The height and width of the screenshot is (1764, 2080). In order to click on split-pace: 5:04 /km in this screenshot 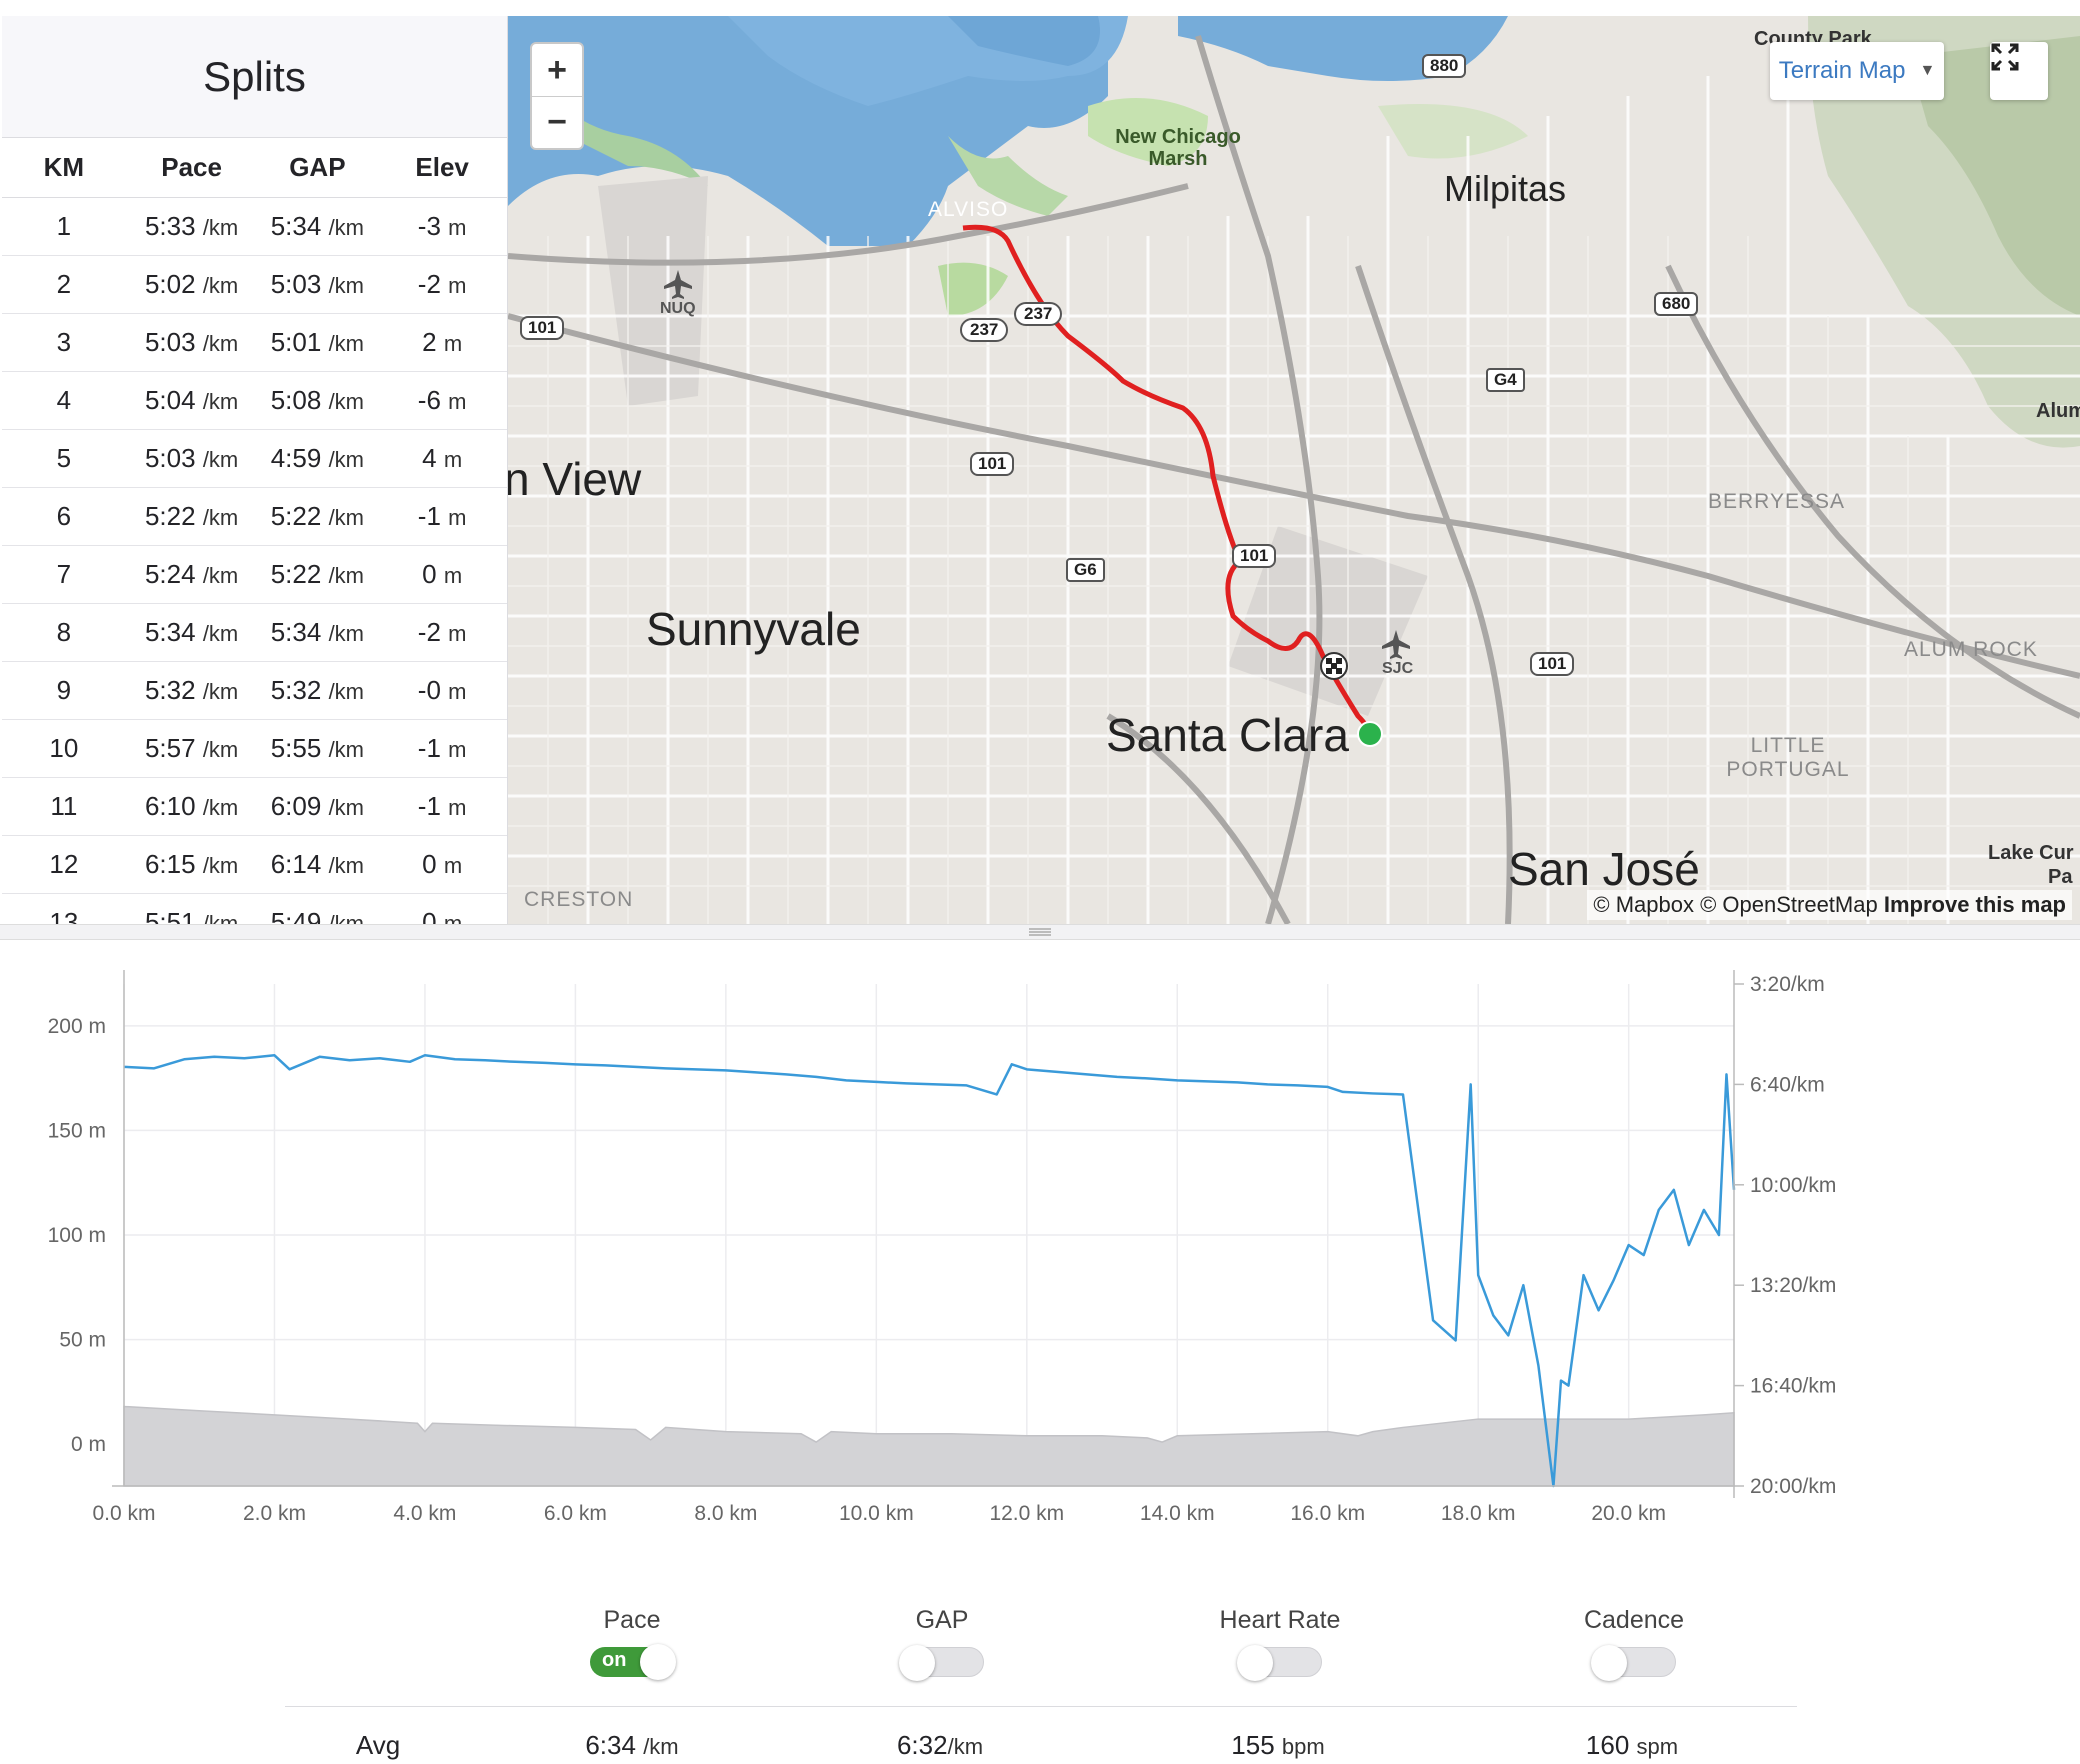, I will do `click(192, 400)`.